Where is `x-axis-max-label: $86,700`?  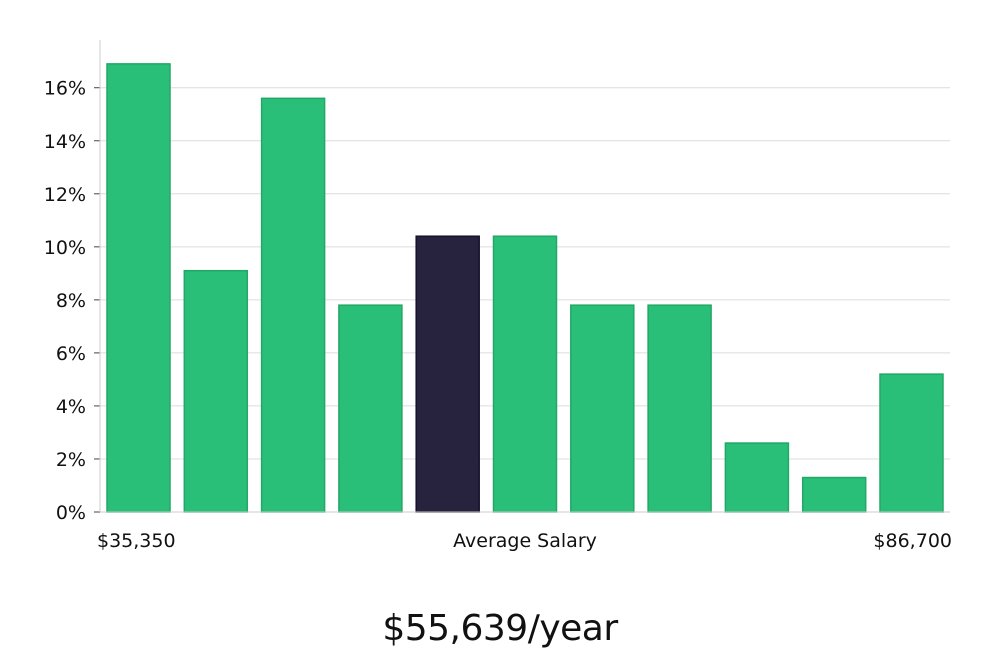 x-axis-max-label: $86,700 is located at coordinates (912, 541).